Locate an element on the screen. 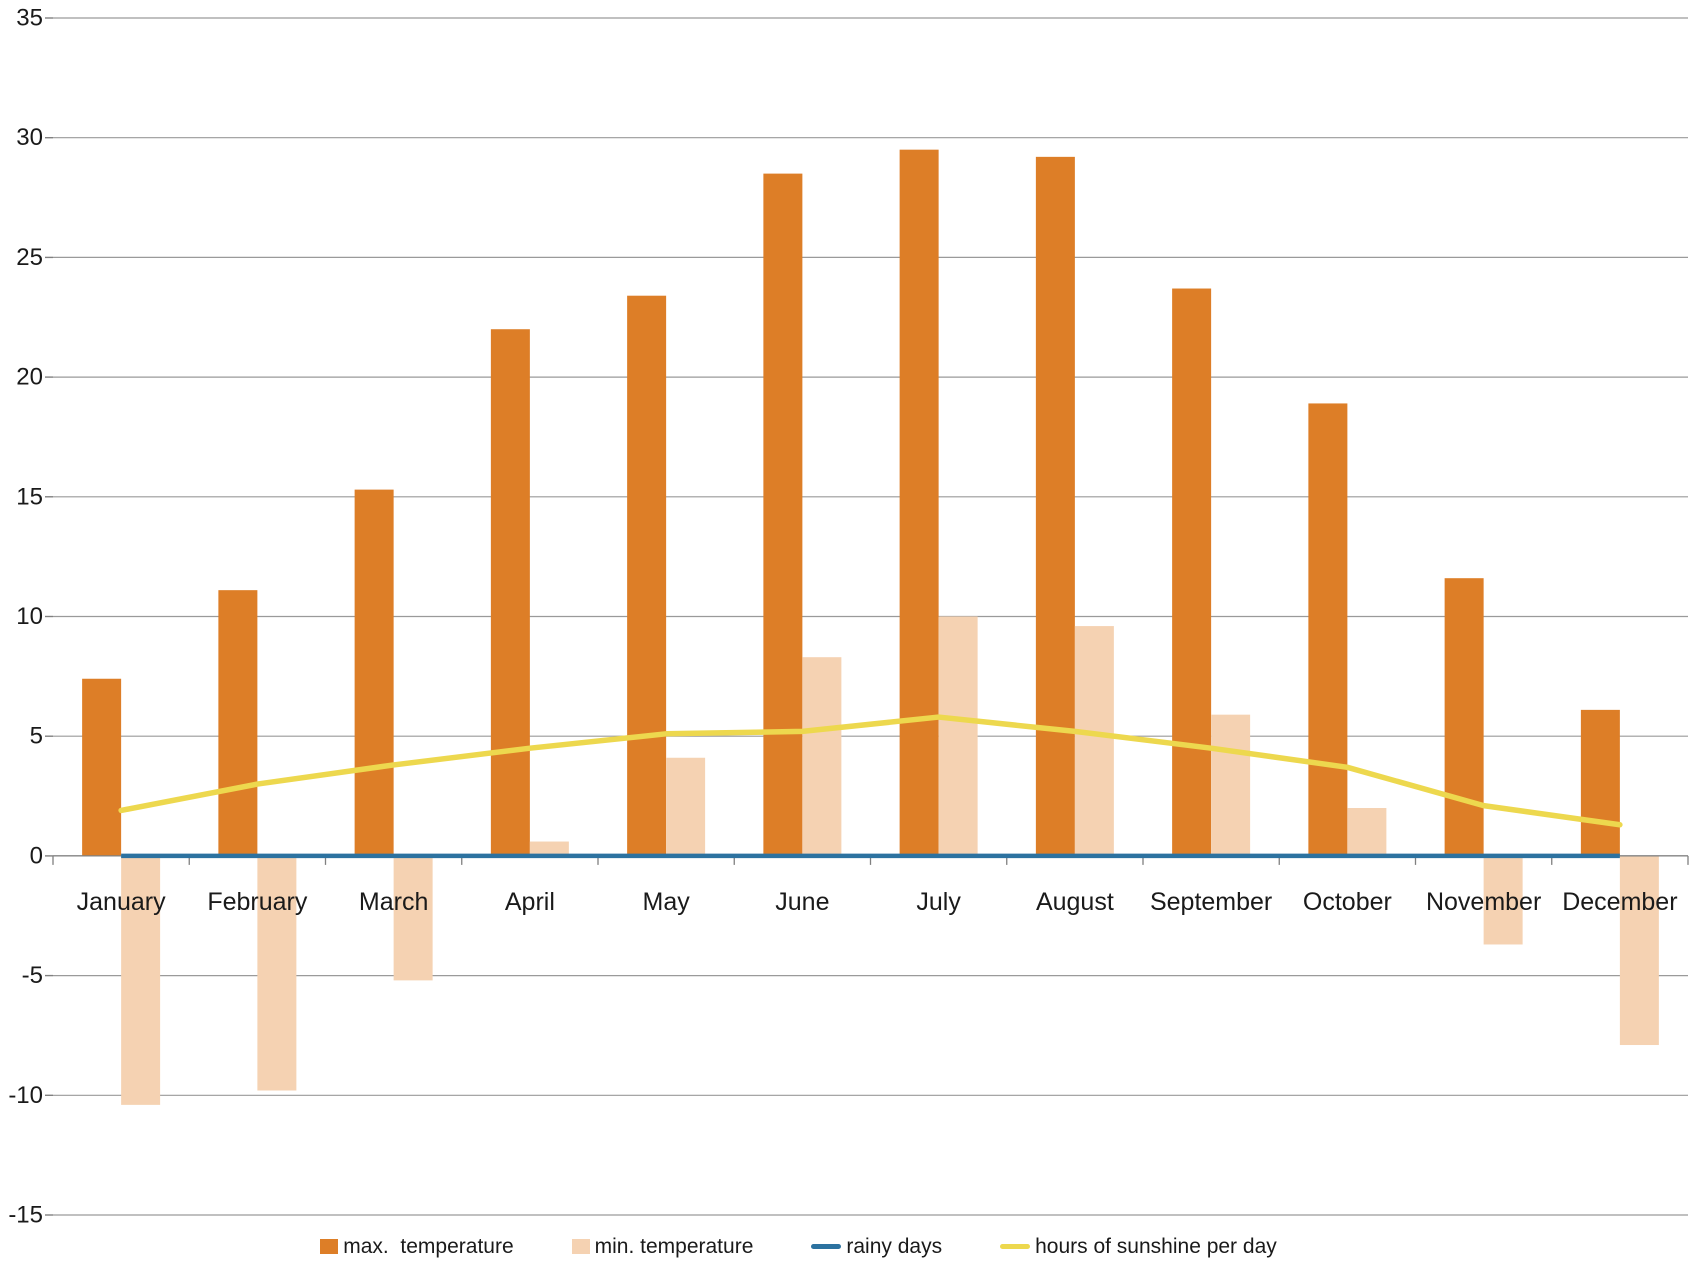 This screenshot has width=1707, height=1280. x-axis-label: April is located at coordinates (530, 902).